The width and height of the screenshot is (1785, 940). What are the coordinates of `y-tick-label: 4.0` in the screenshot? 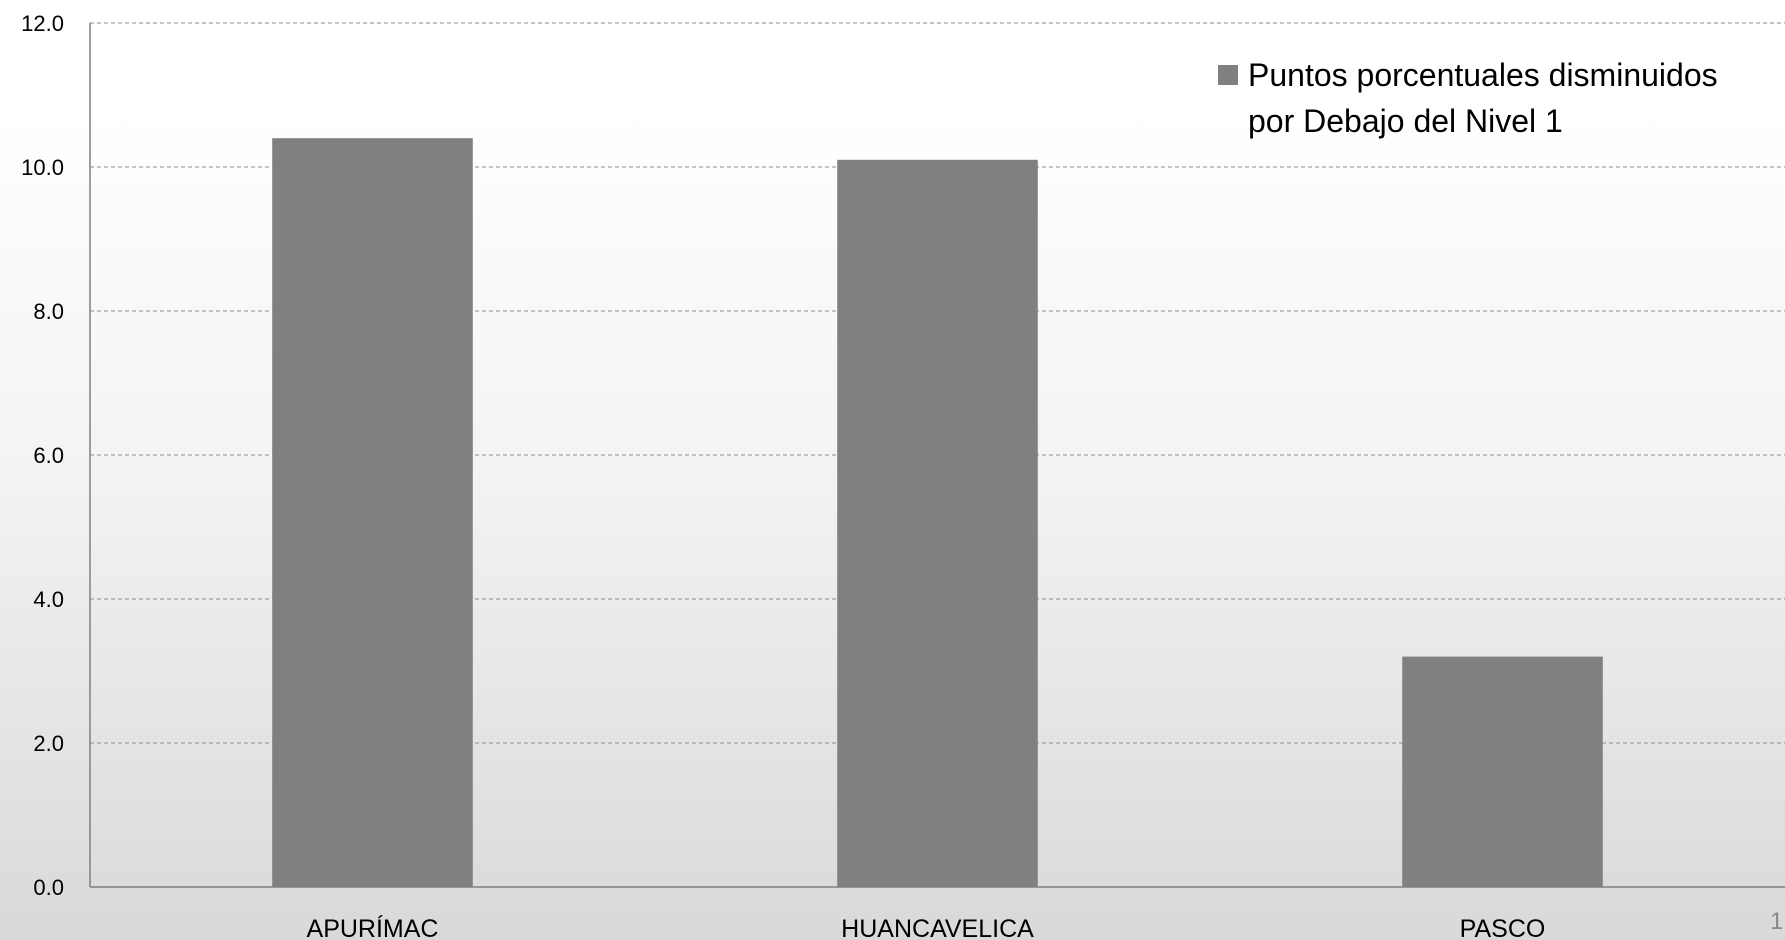 It's located at (48, 599).